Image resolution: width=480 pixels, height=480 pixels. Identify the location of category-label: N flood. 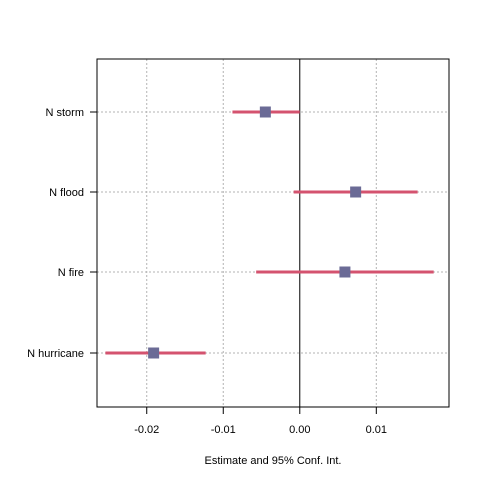
(66, 193).